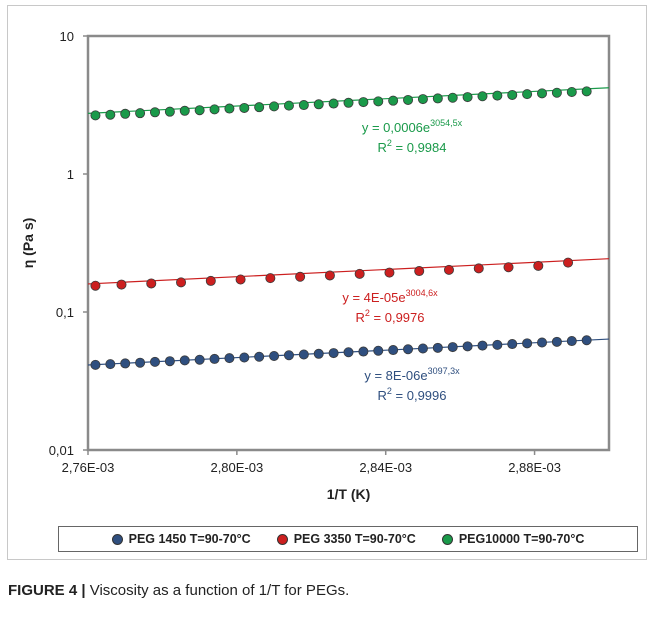 Image resolution: width=654 pixels, height=618 pixels. What do you see at coordinates (354, 539) in the screenshot?
I see `legend-label: PEG 3350 T=90-70°C` at bounding box center [354, 539].